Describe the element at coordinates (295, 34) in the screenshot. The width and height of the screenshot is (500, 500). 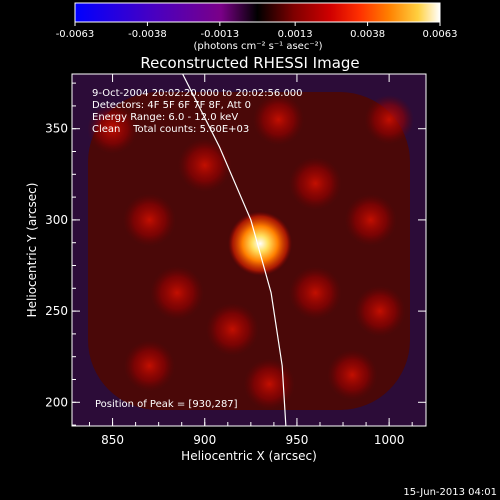
I see `colorbar-tick-label-3: 0.0013` at that location.